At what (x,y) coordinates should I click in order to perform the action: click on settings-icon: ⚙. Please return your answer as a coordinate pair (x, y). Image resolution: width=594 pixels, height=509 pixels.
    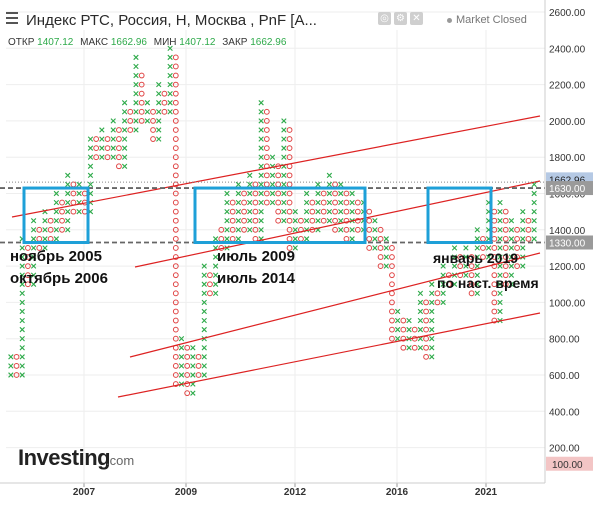
    Looking at the image, I should click on (400, 18).